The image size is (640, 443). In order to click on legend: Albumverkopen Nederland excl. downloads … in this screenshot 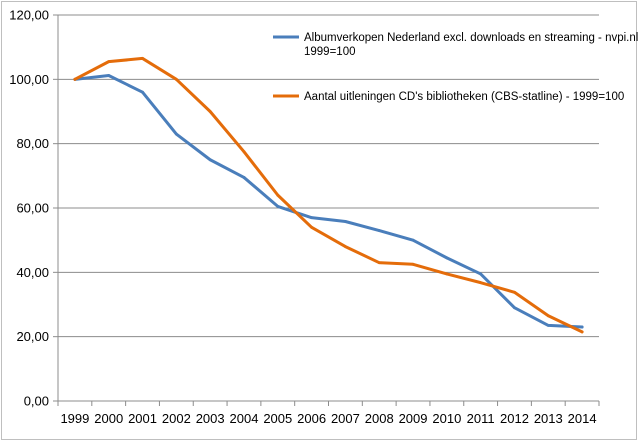, I will do `click(456, 67)`.